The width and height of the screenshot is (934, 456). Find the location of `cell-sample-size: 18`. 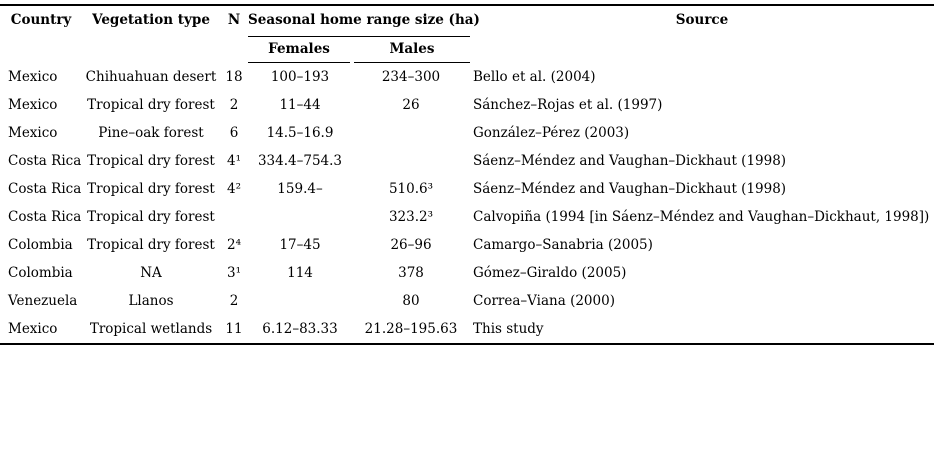

cell-sample-size: 18 is located at coordinates (234, 77).